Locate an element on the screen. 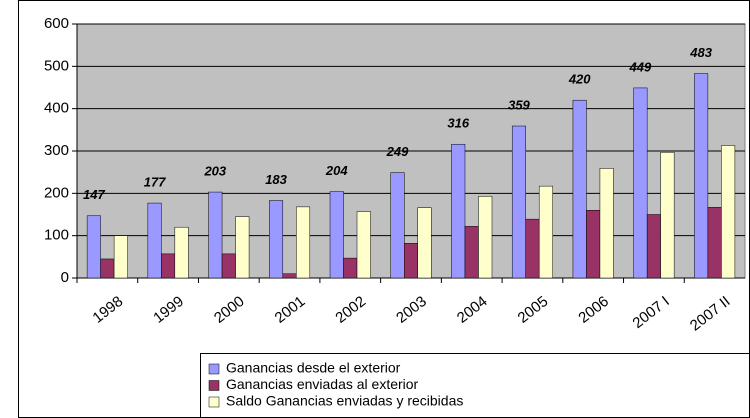 The image size is (750, 418). y-tick-label: 500 is located at coordinates (56, 65).